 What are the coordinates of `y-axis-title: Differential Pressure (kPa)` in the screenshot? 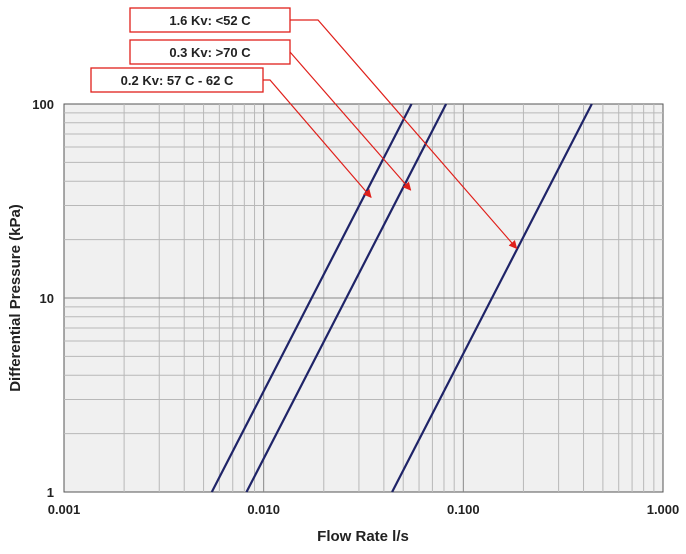 It's located at (15, 298).